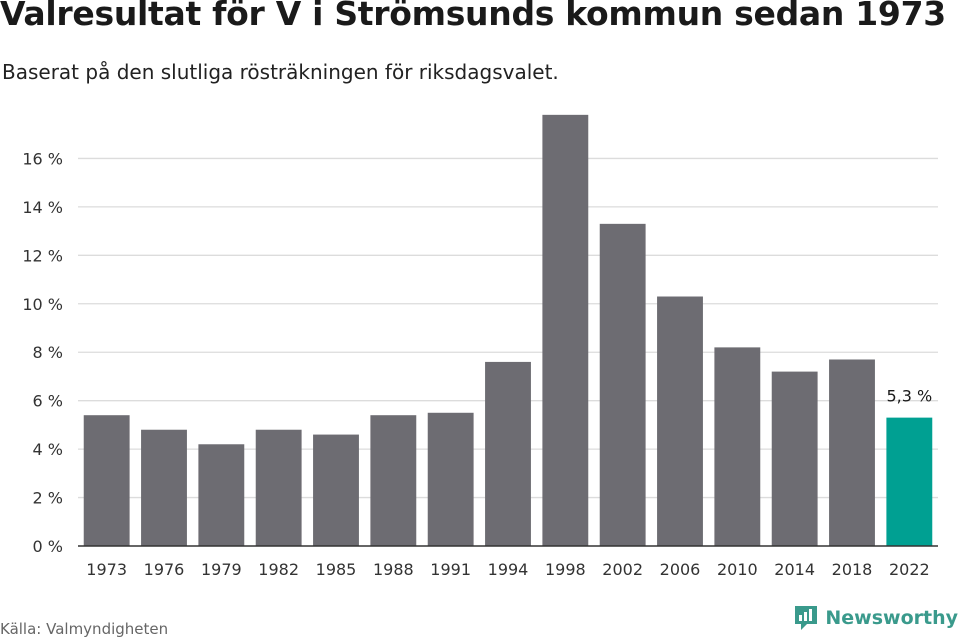 The height and width of the screenshot is (640, 960). Describe the element at coordinates (393, 480) in the screenshot. I see `bar-1988` at that location.